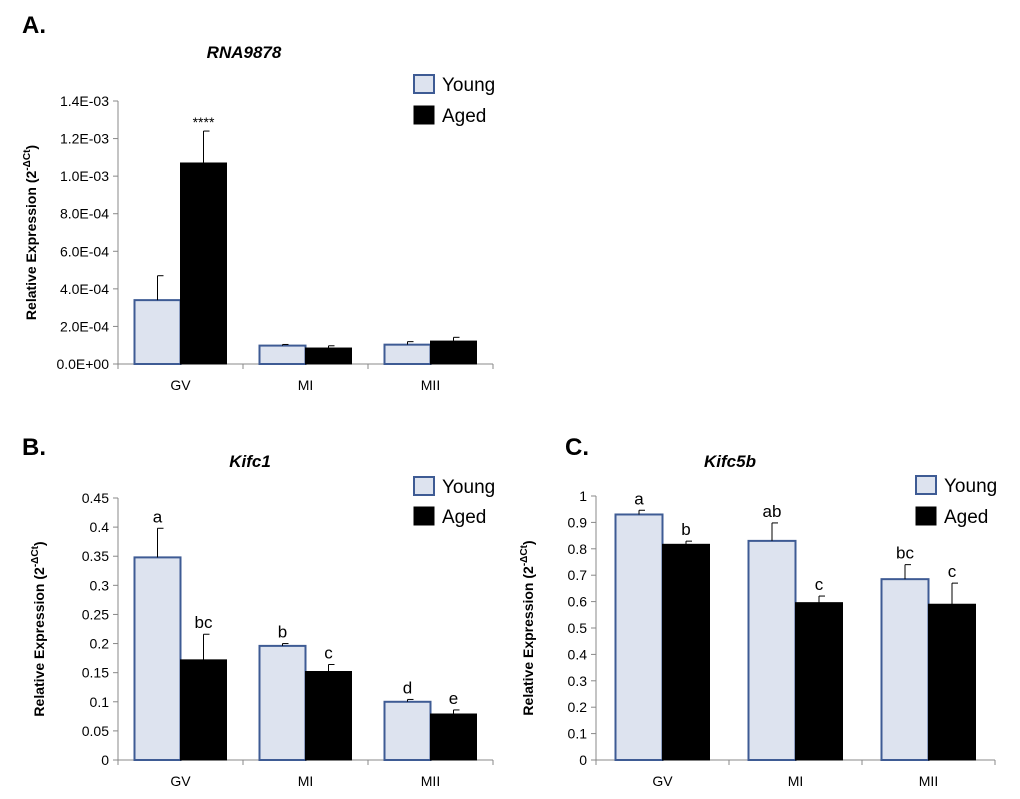 This screenshot has height=799, width=1020. I want to click on y-tick-label: 1, so click(583, 496).